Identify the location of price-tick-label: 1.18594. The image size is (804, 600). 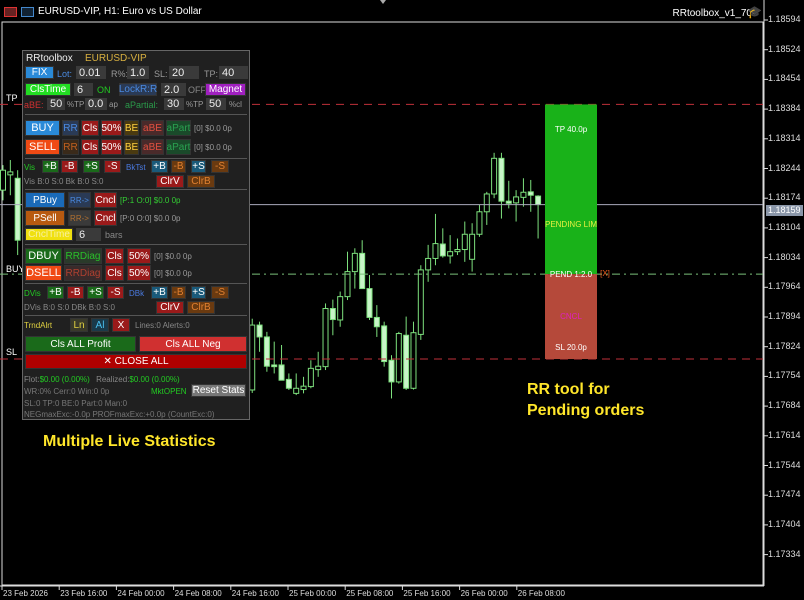
(784, 19).